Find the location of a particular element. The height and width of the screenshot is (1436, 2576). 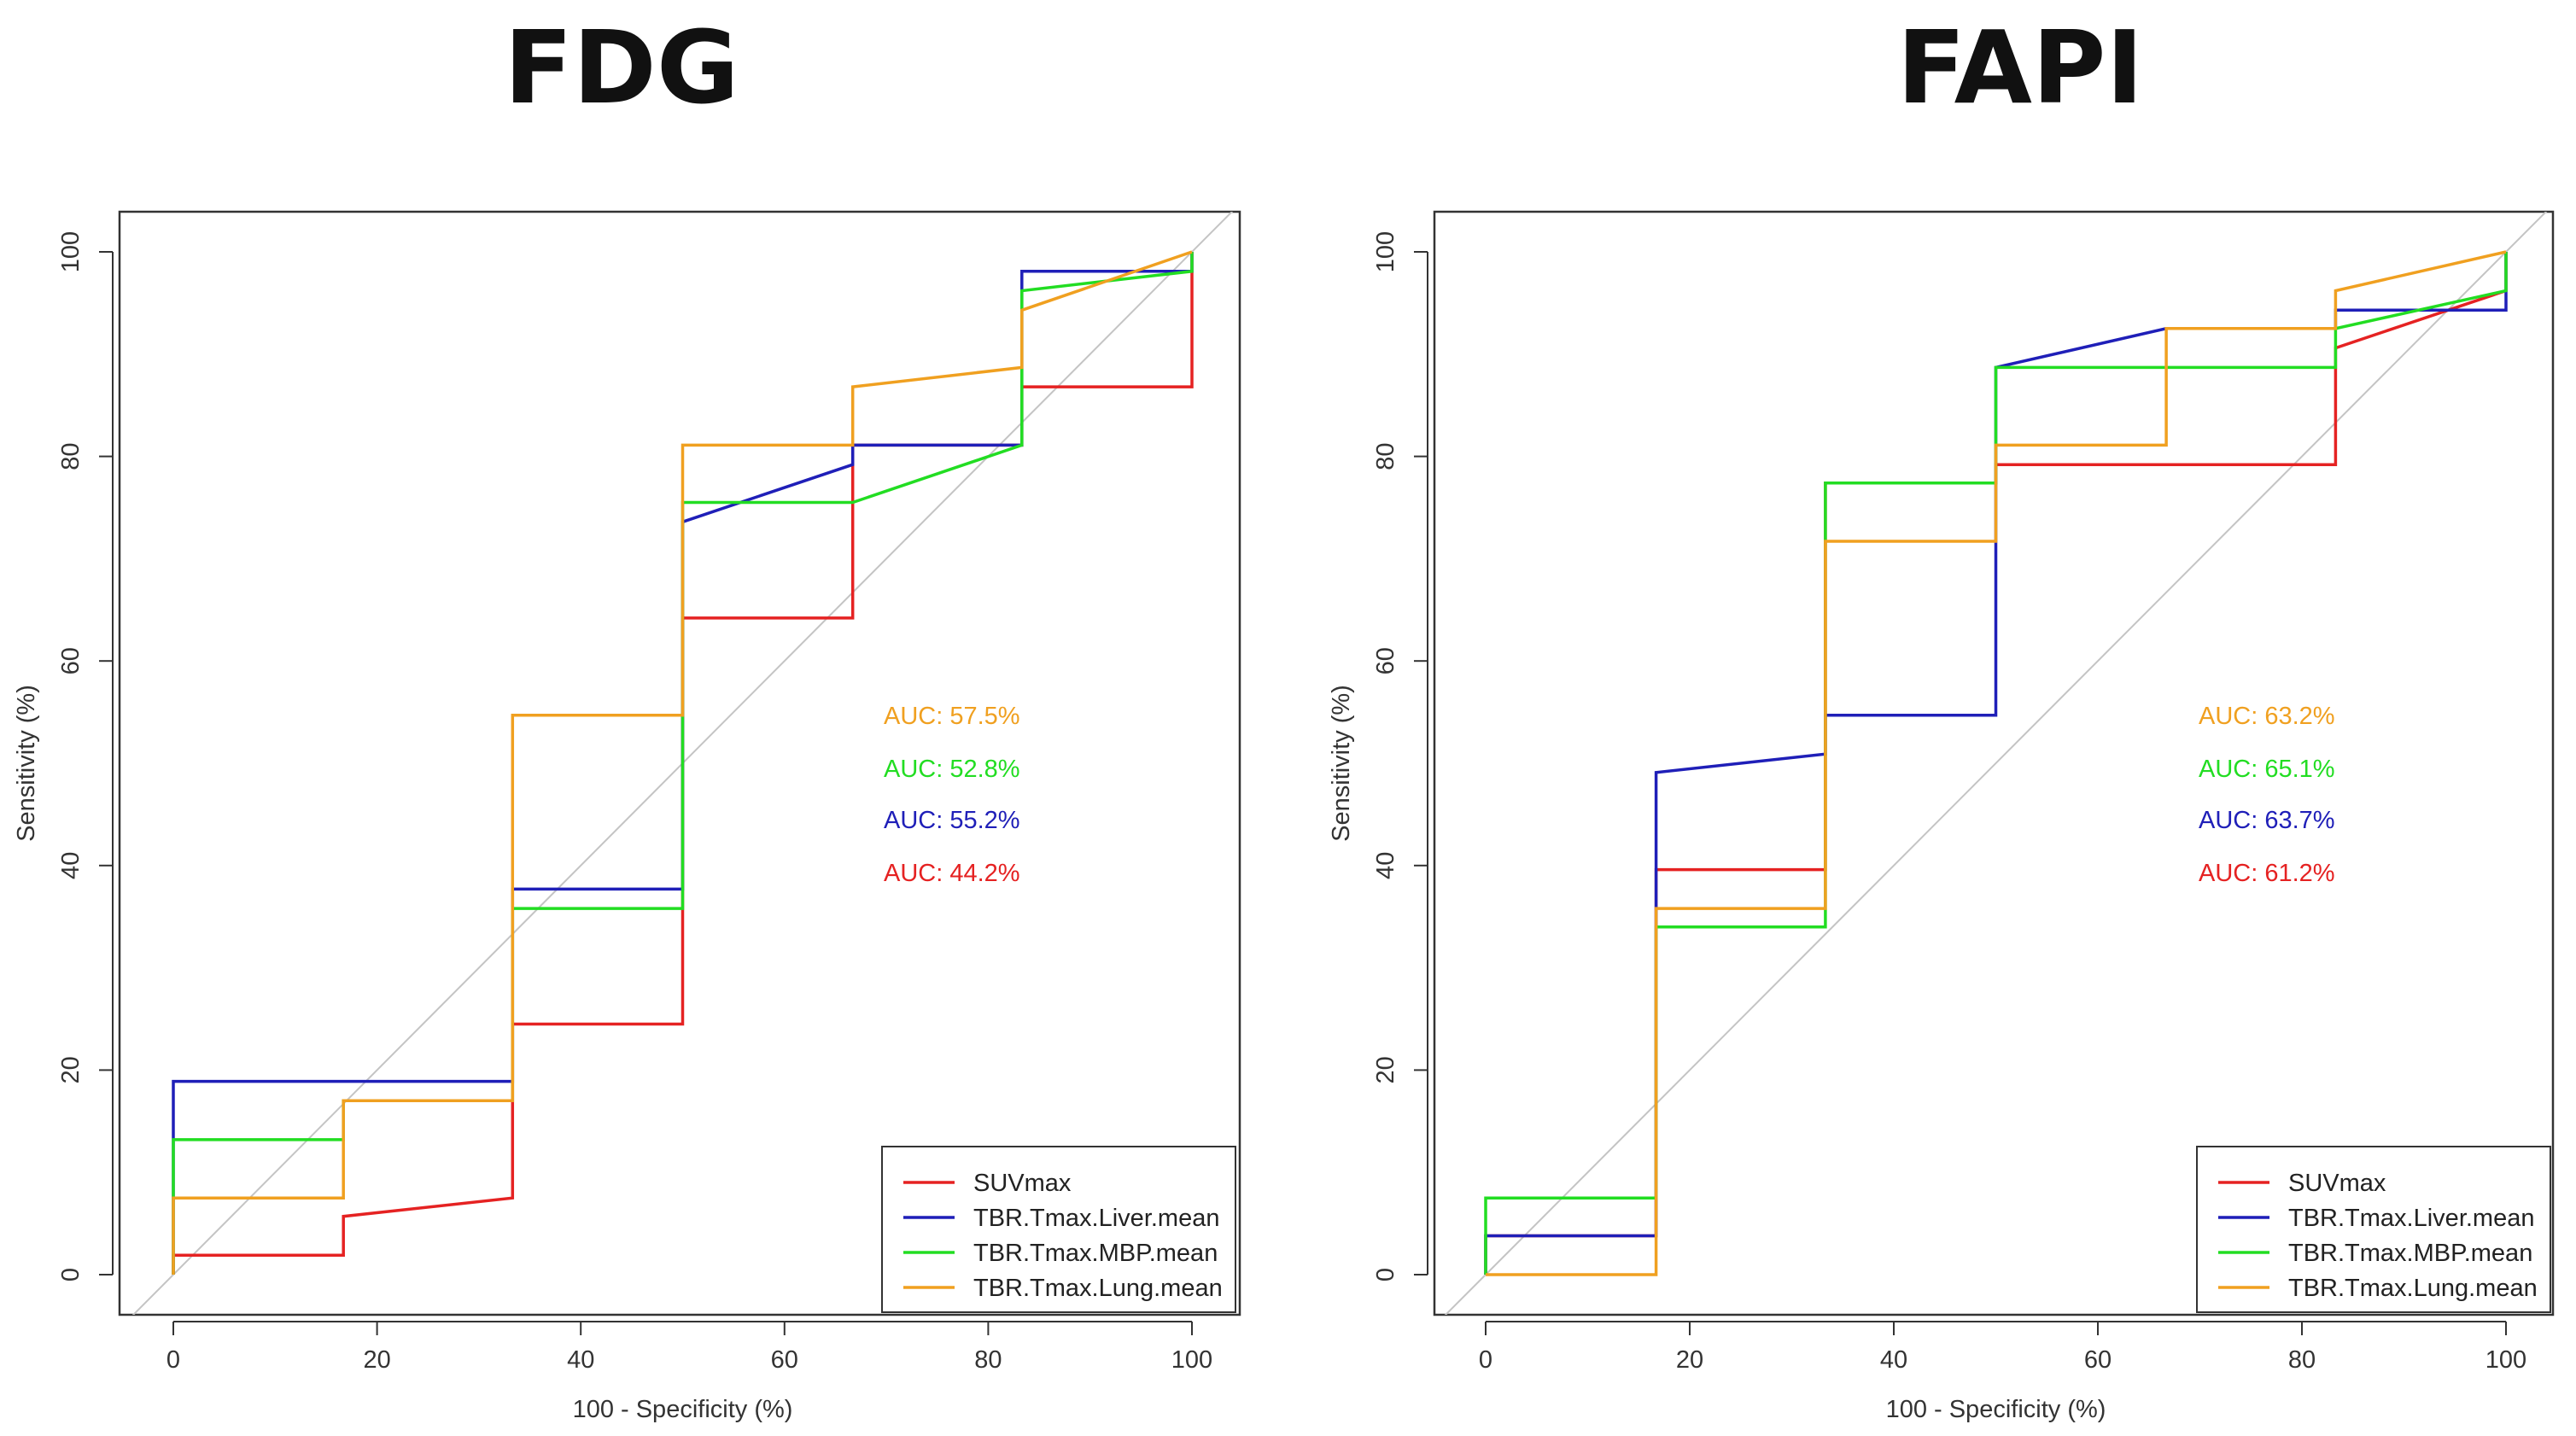

fapi-y-tick-label: 0 is located at coordinates (1385, 1274).